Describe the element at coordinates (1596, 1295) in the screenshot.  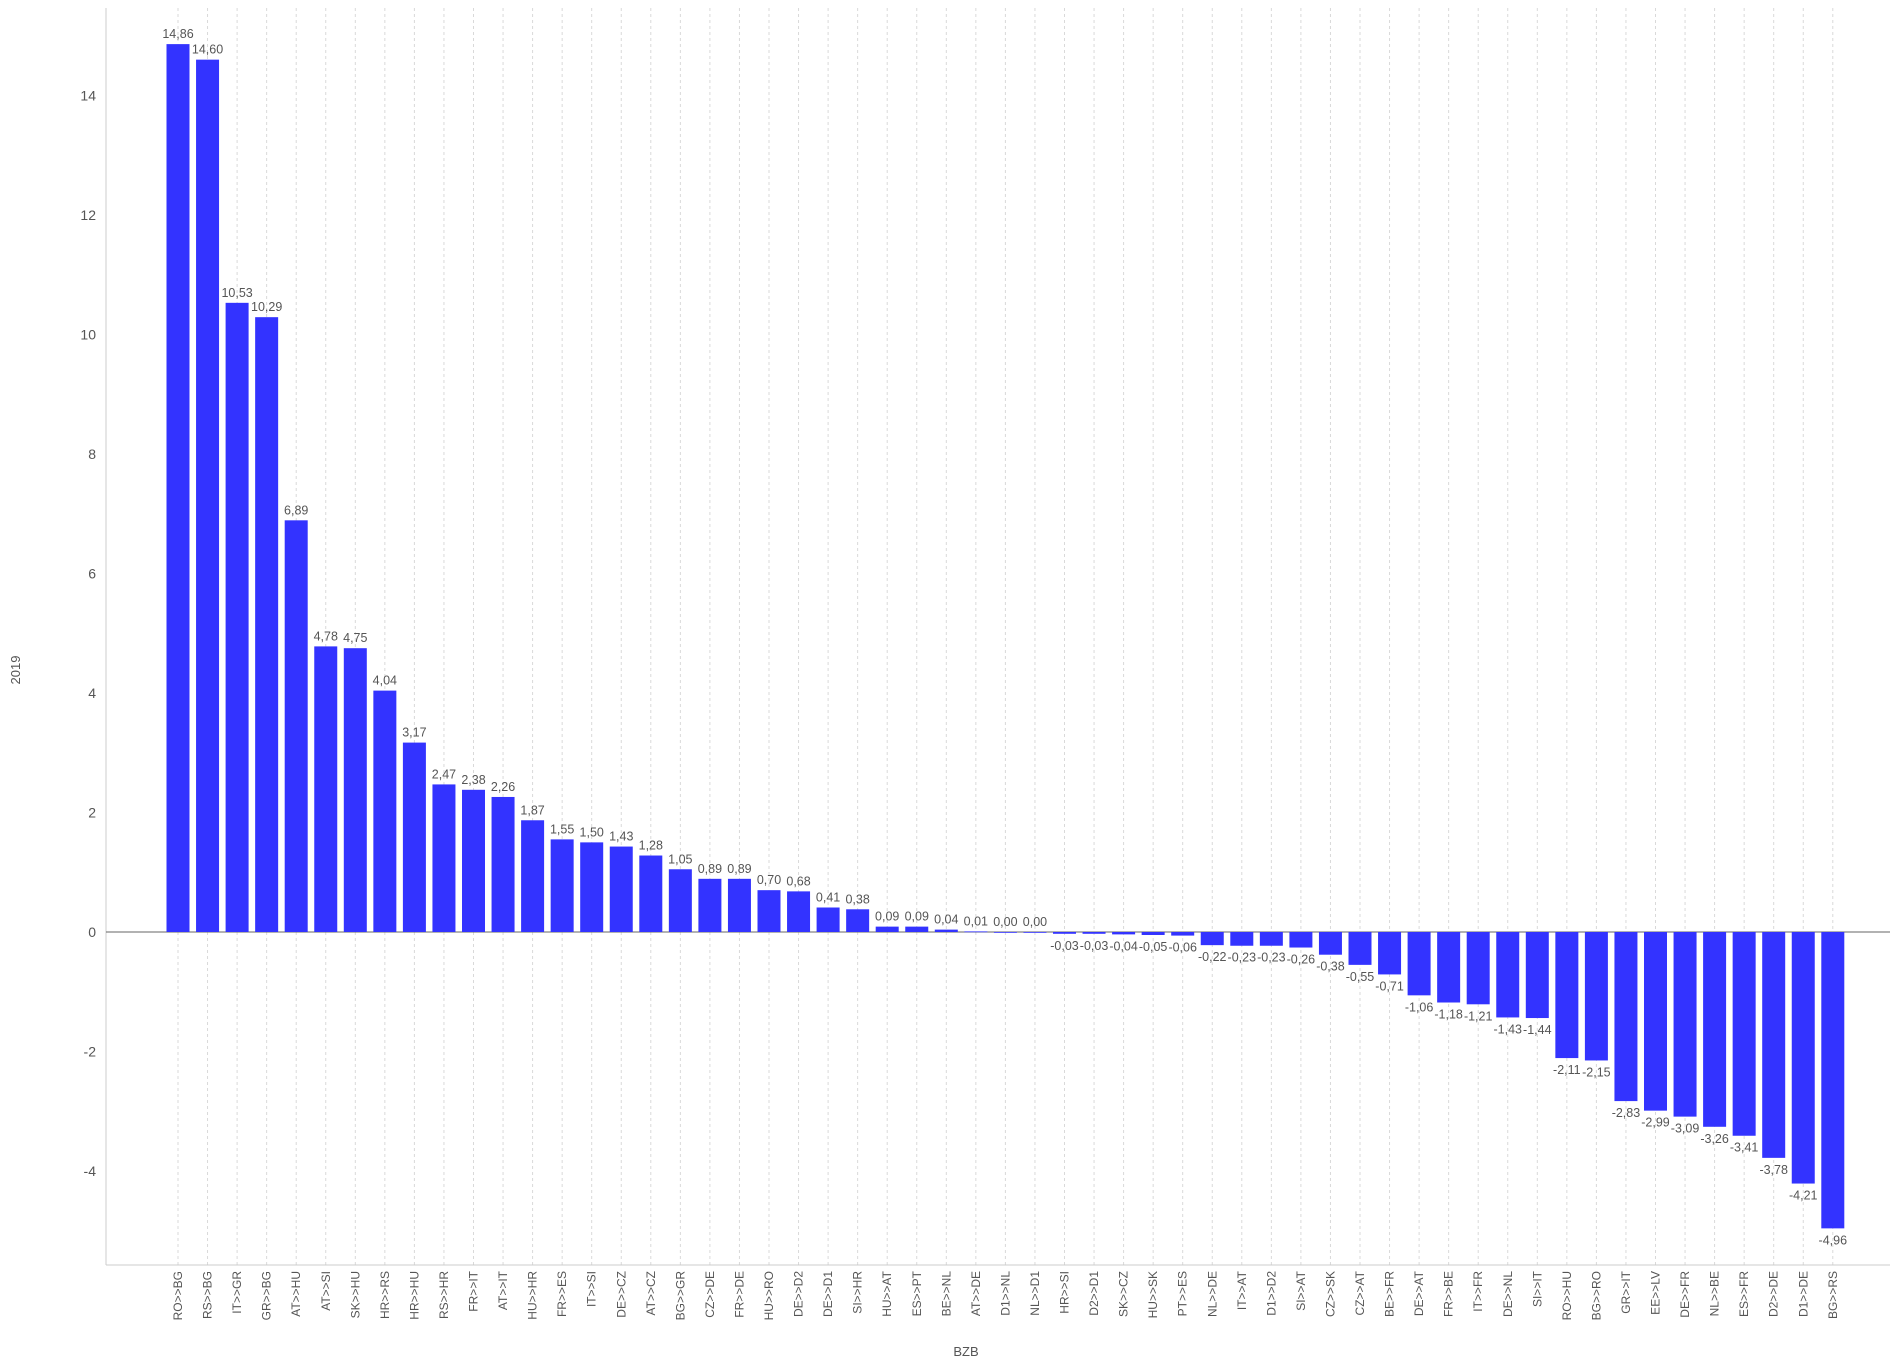
I see `x-tick-label: BG>>RO` at that location.